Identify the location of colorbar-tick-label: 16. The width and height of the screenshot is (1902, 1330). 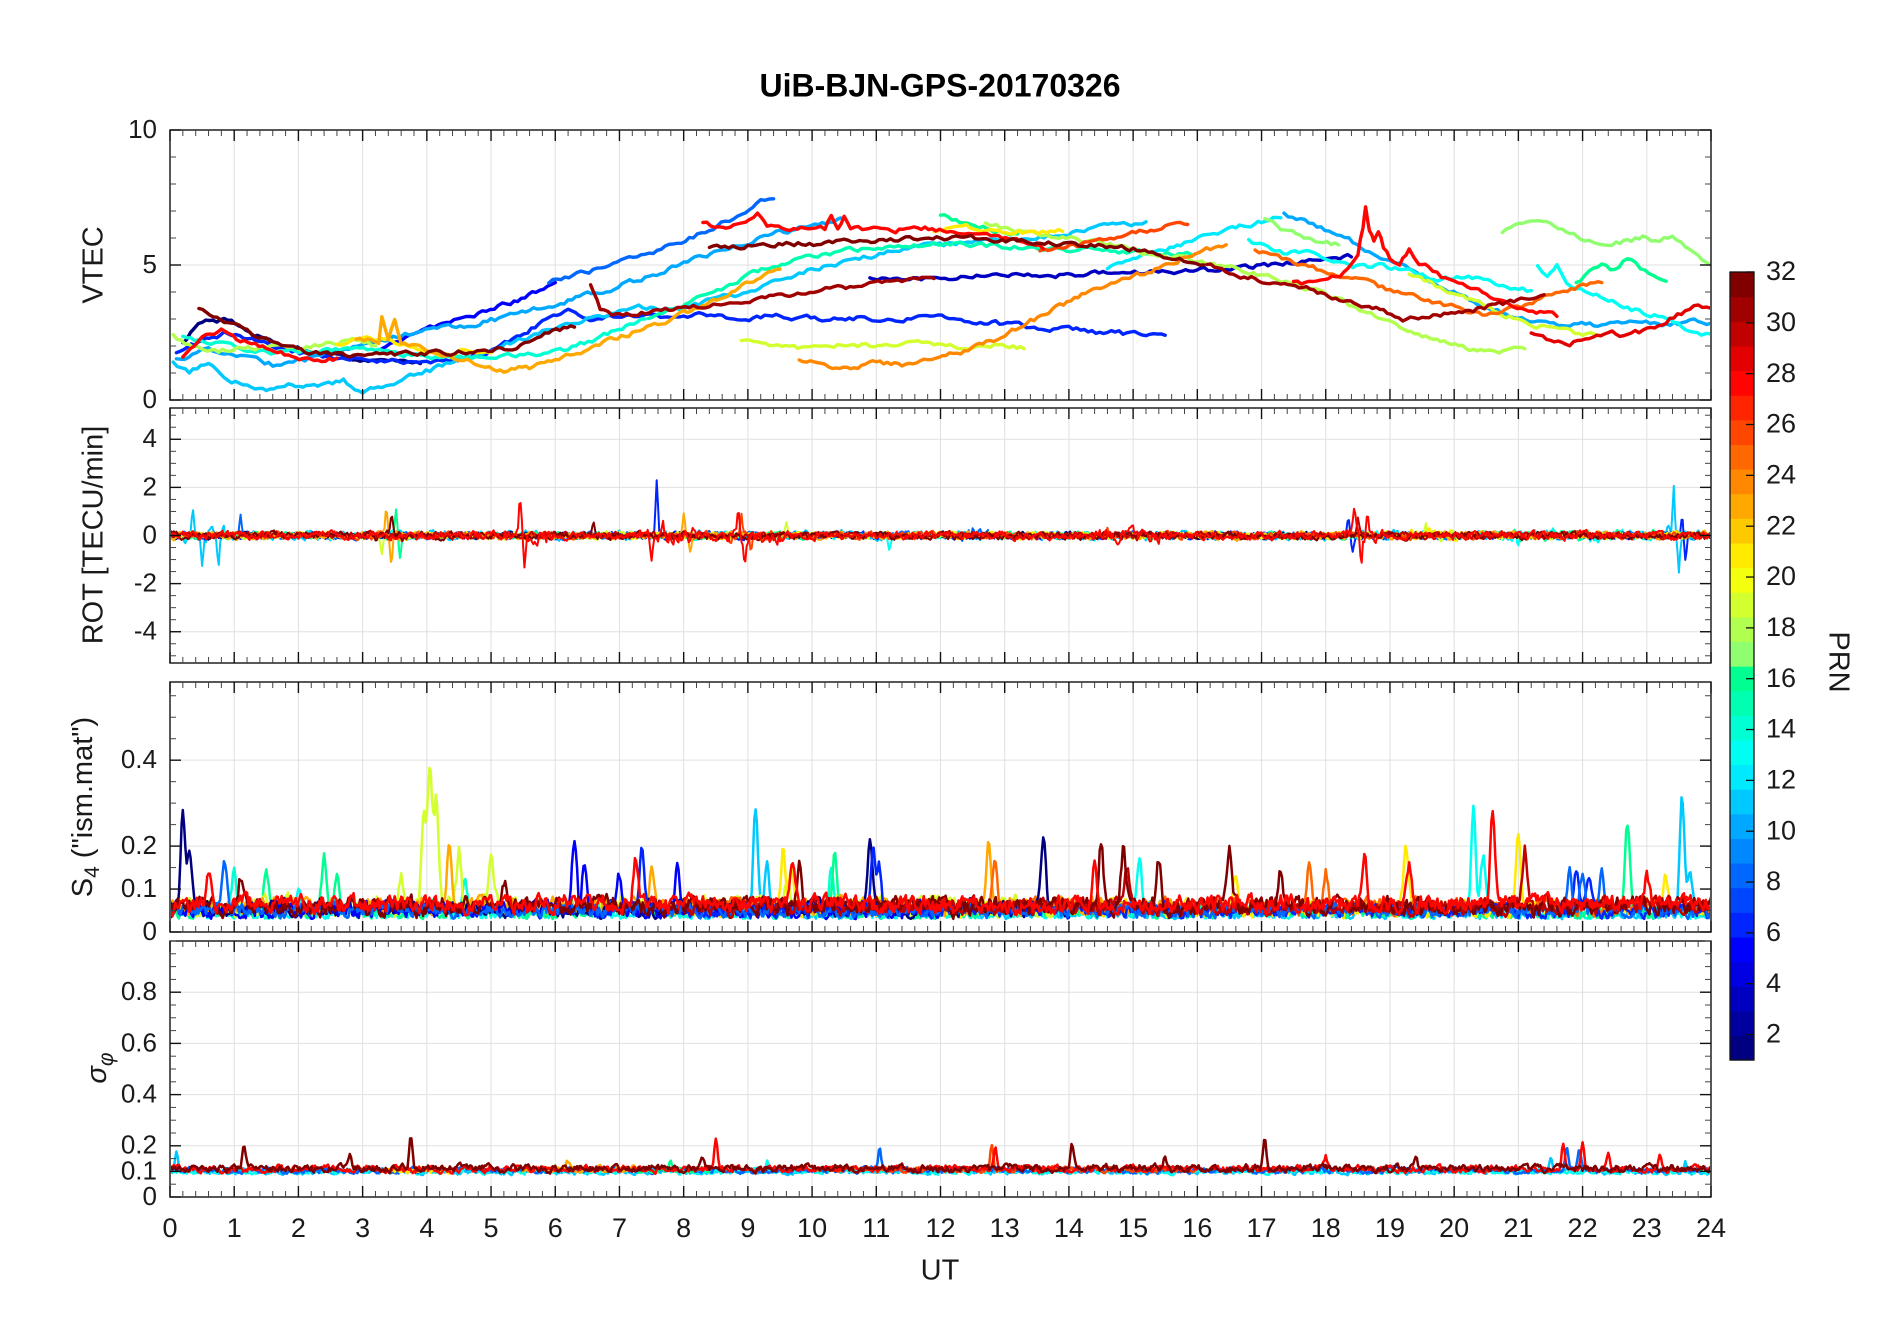
(1781, 678).